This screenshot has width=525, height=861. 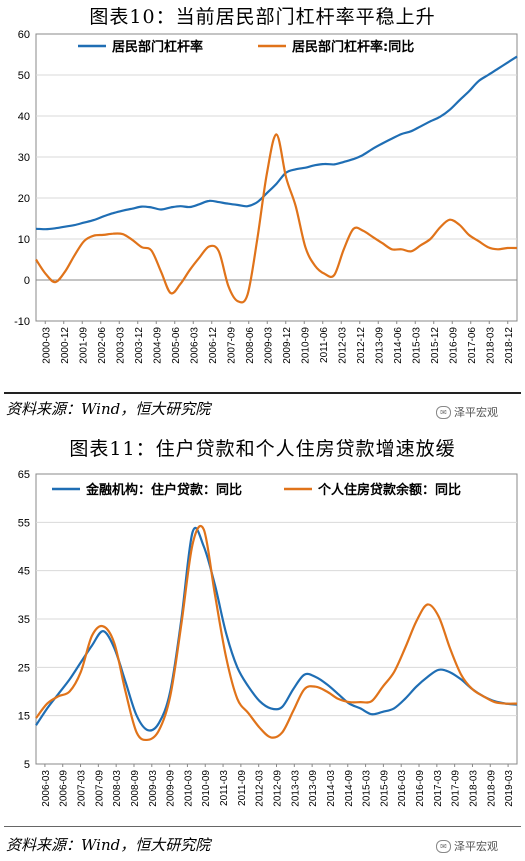 What do you see at coordinates (349, 788) in the screenshot?
I see `x-tick-label: 2014-09` at bounding box center [349, 788].